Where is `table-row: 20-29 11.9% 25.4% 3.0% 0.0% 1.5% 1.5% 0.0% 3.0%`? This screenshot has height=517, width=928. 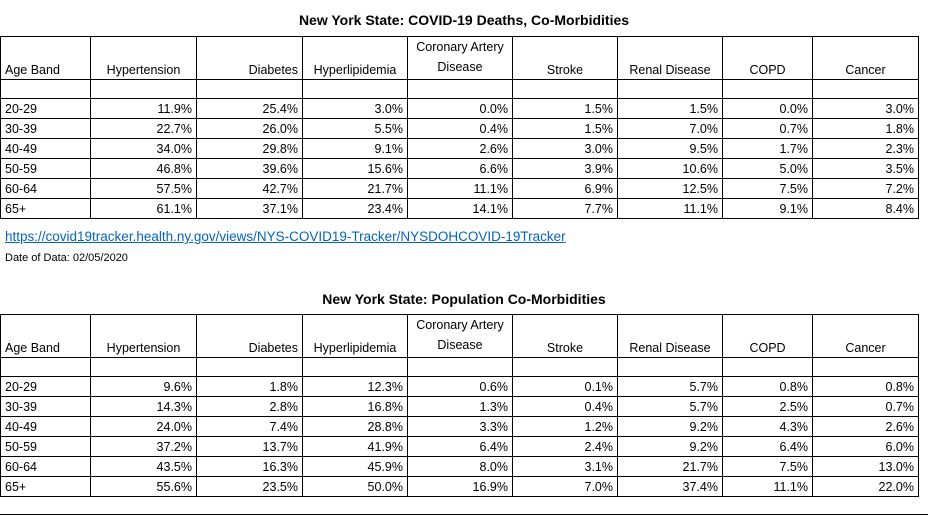
table-row: 20-29 11.9% 25.4% 3.0% 0.0% 1.5% 1.5% 0.0% 3.0% is located at coordinates (459, 108).